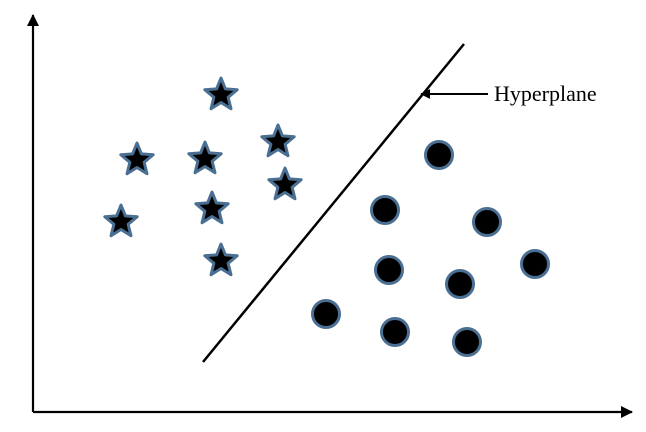  I want to click on star-class-points, so click(203, 176).